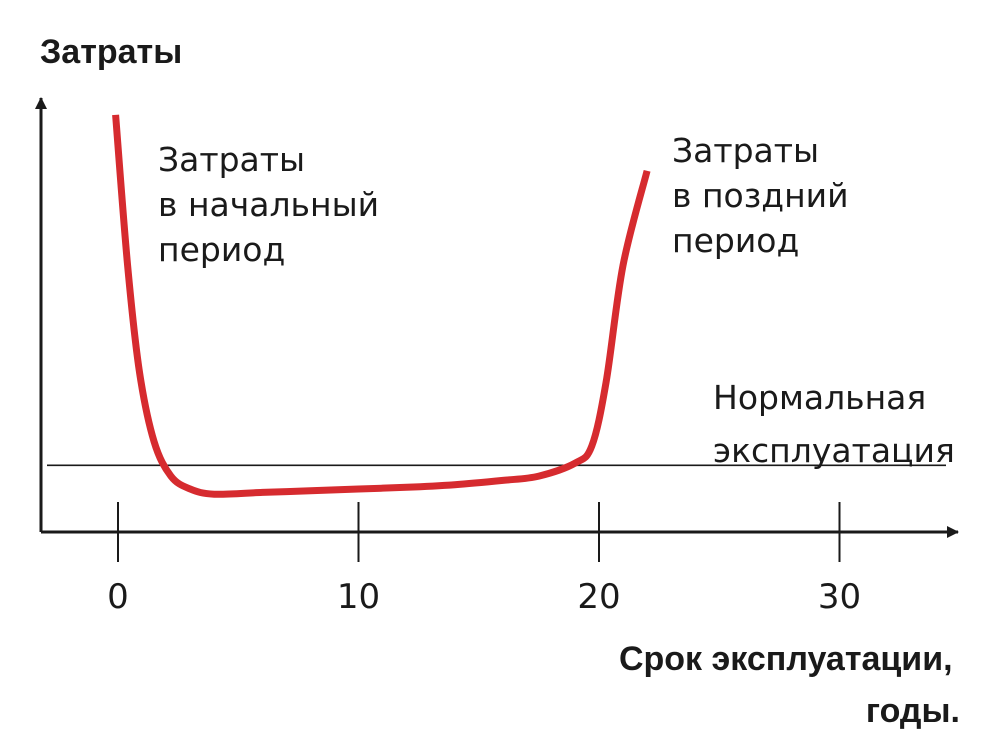 Image resolution: width=986 pixels, height=745 pixels. Describe the element at coordinates (231, 159) in the screenshot. I see `early-period-line-1: Затраты` at that location.